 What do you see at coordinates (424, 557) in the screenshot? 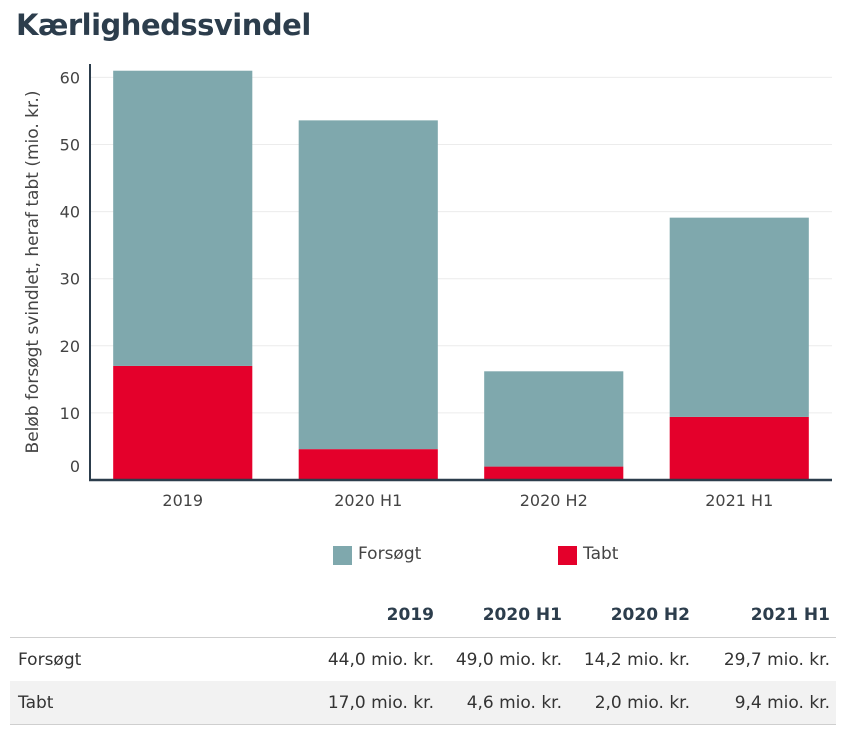
I see `legend: Forsøgt Tabt` at bounding box center [424, 557].